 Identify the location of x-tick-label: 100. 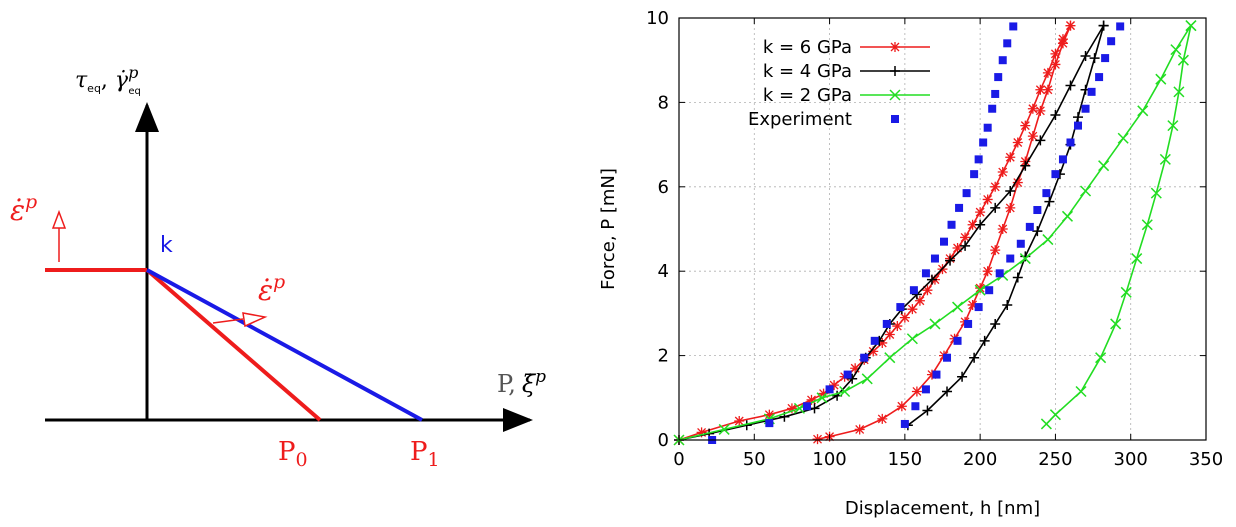
(829, 459).